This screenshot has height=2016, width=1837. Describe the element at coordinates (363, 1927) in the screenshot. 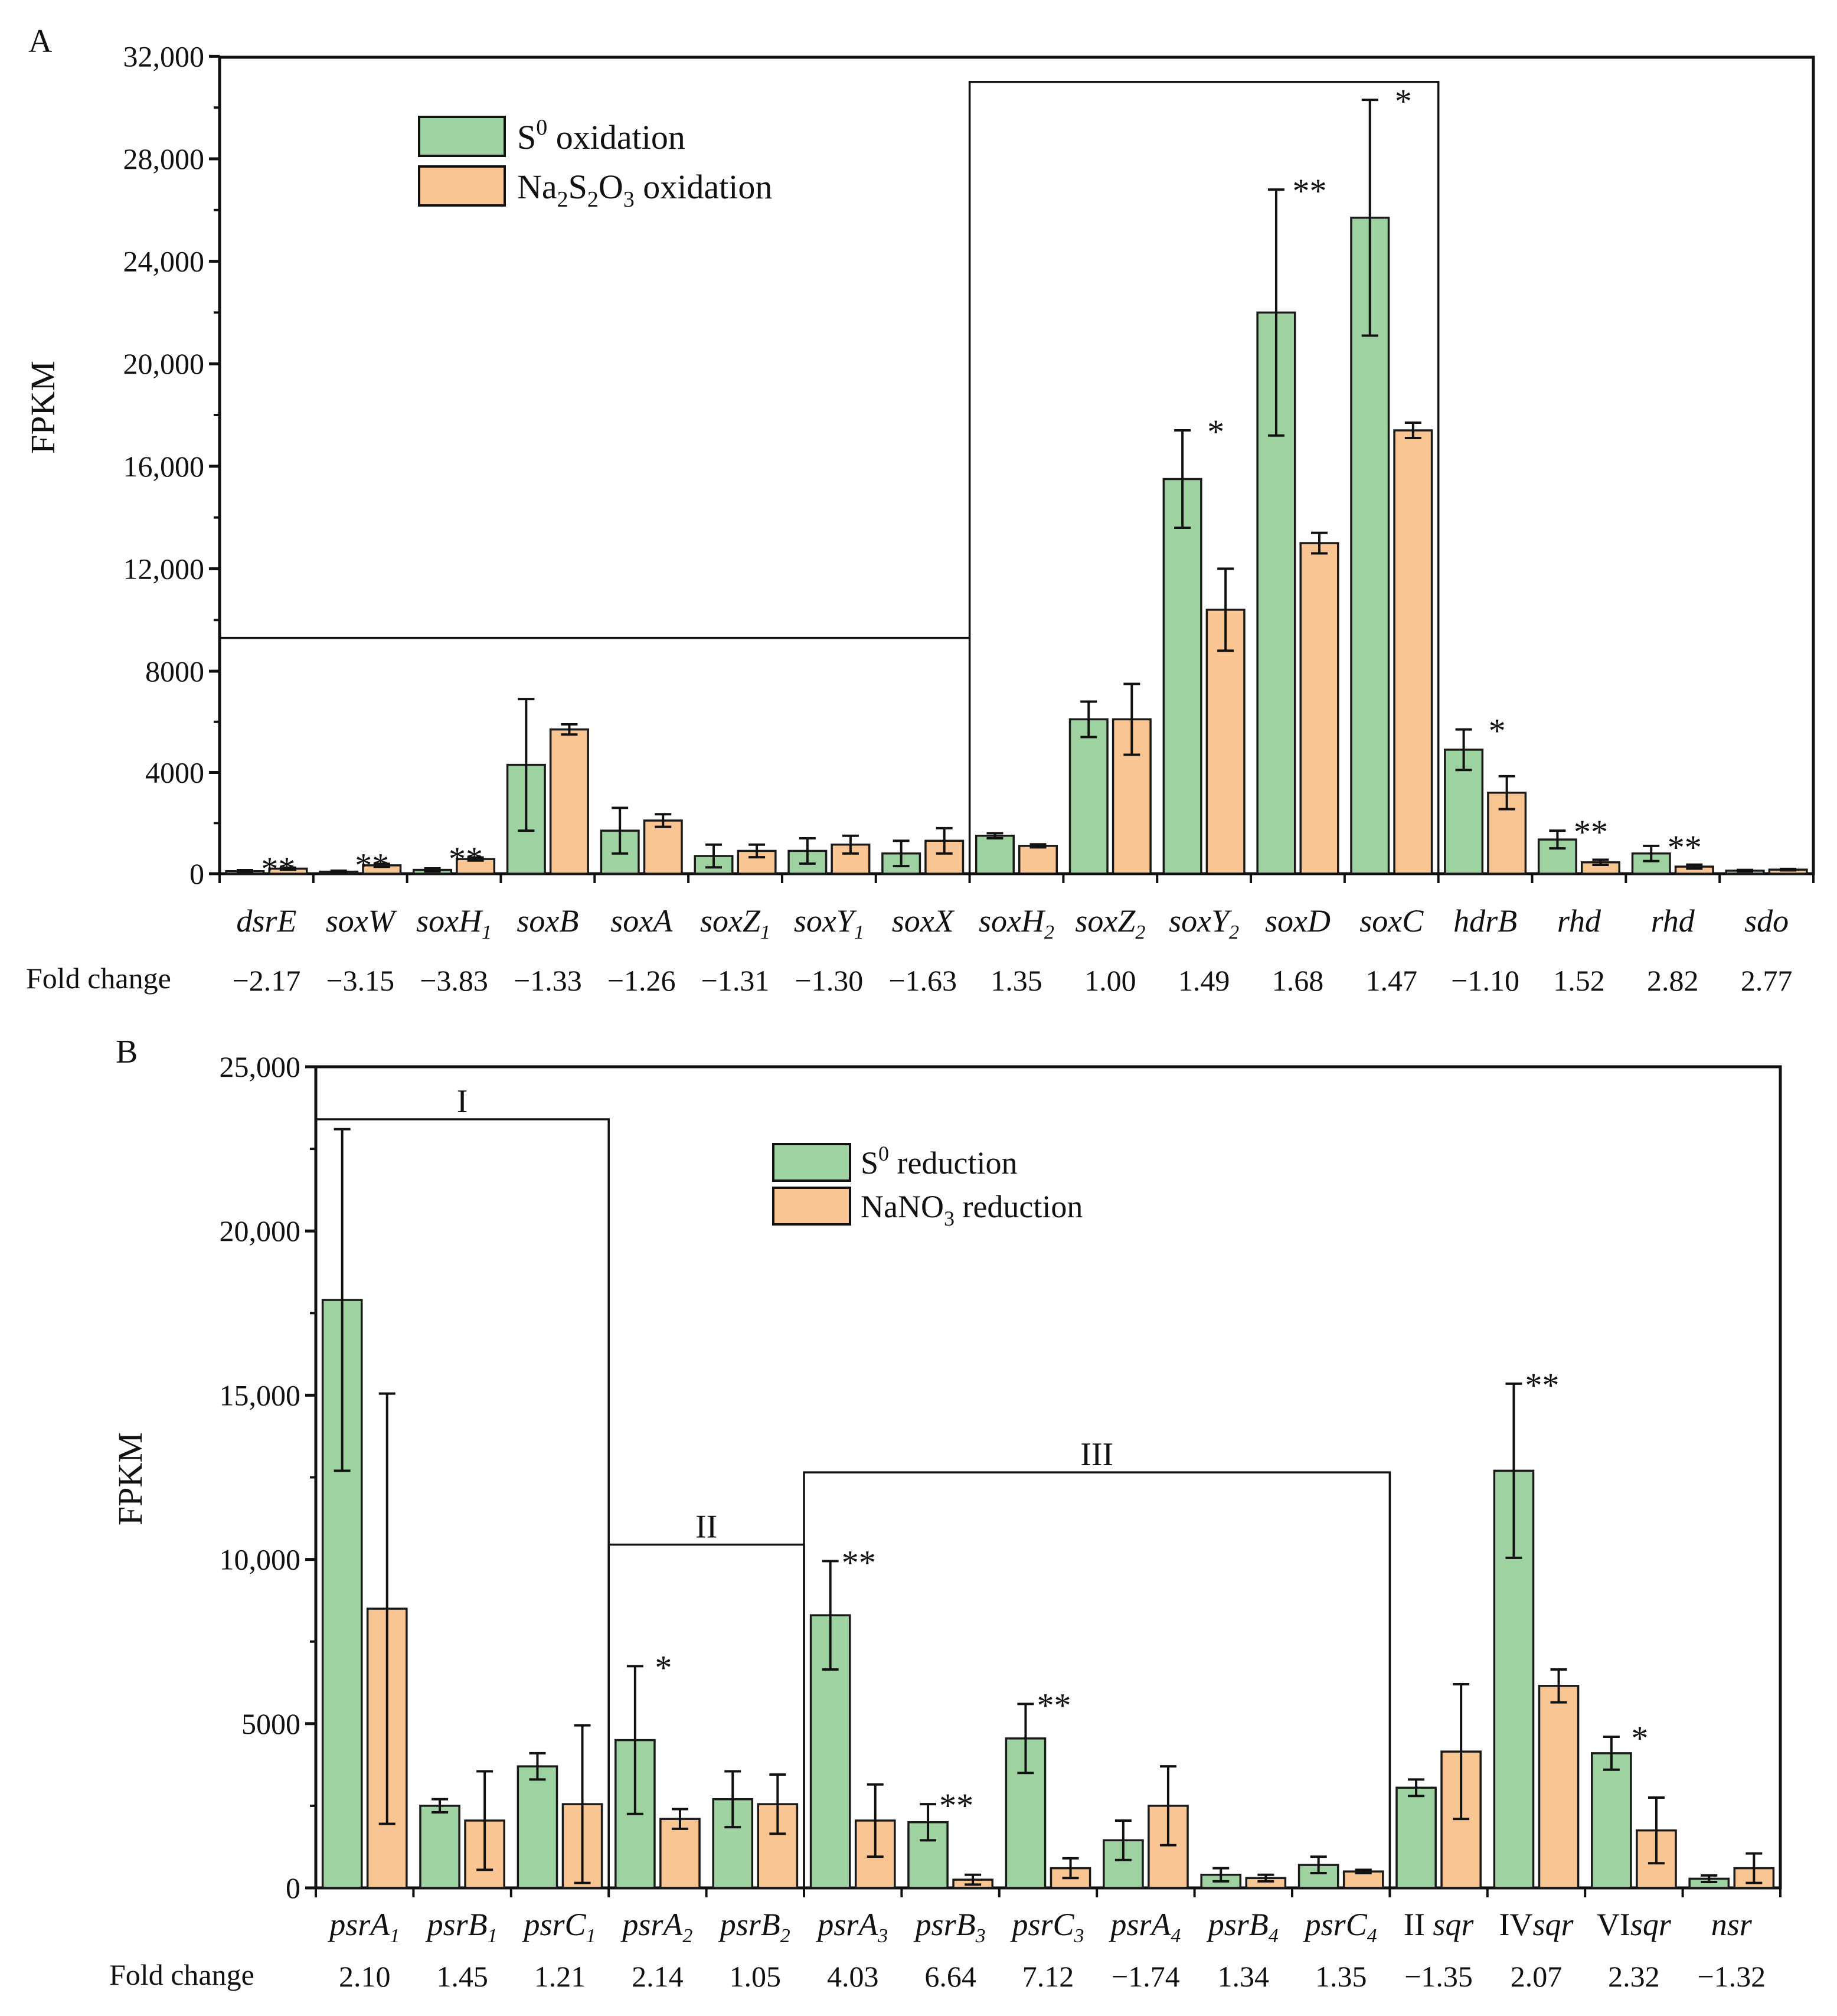

I see `panel-b-category-label: psrA1` at that location.